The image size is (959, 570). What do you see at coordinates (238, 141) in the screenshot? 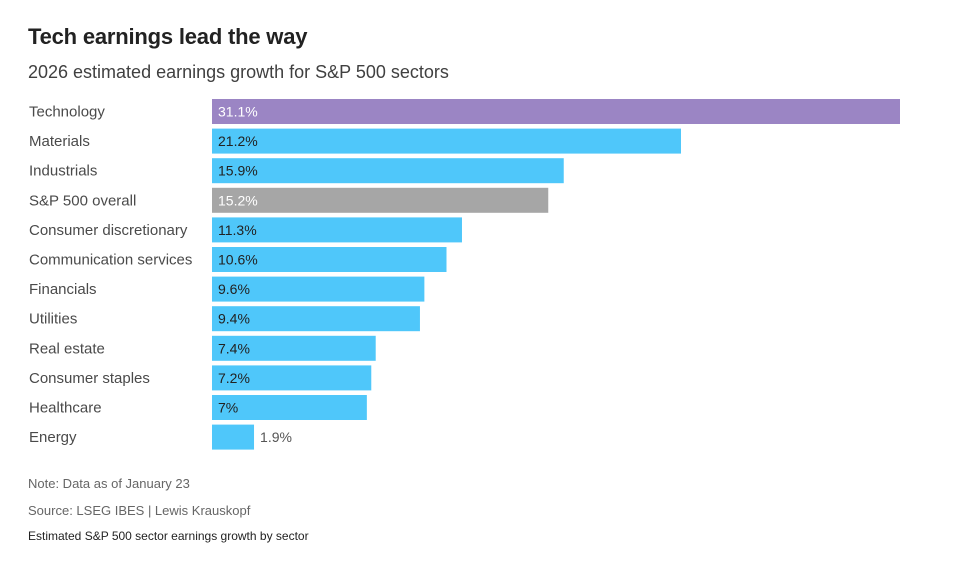
I see `value-label-materials: 21.2%` at bounding box center [238, 141].